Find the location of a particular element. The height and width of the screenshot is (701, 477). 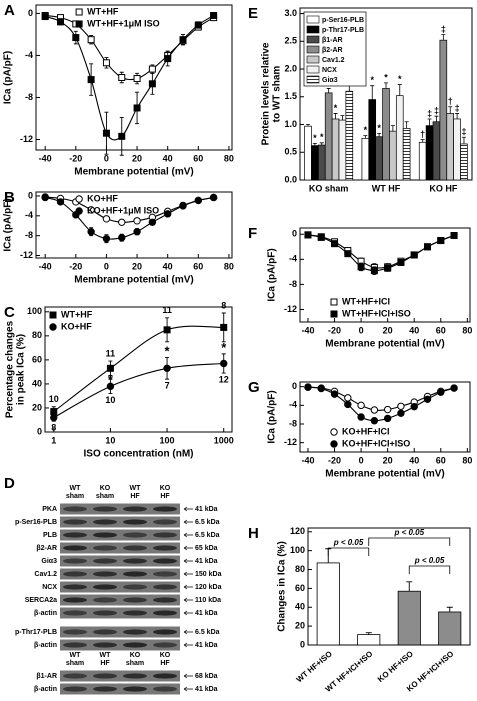

blot-row-label: β-actin is located at coordinates (45, 645).